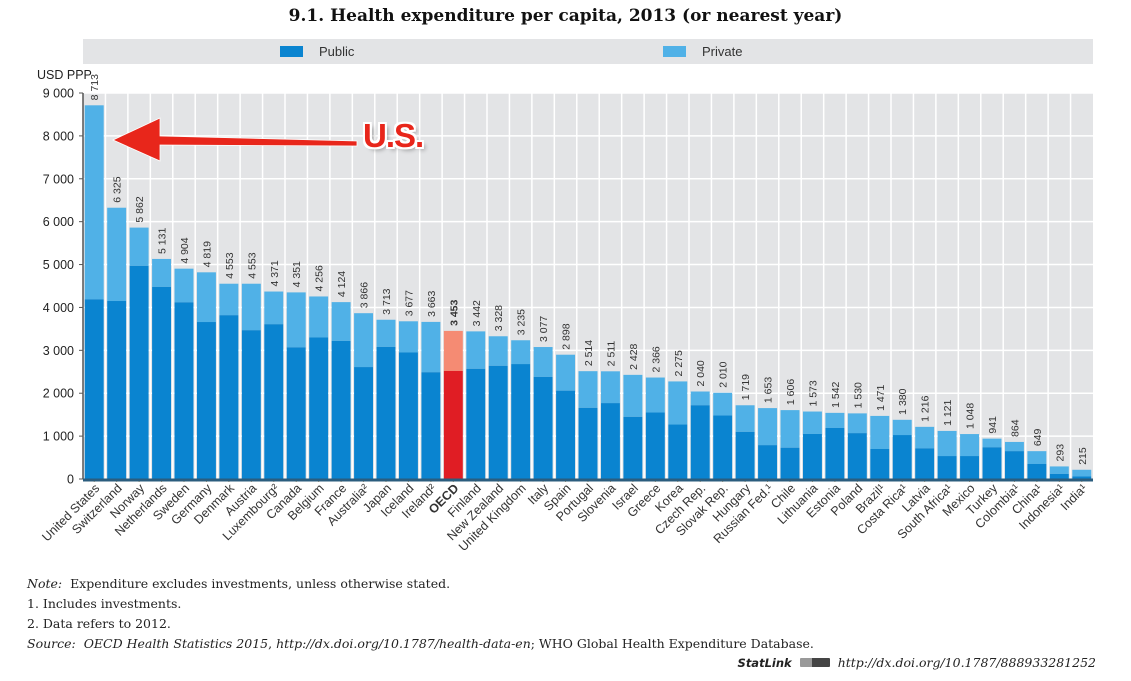 The image size is (1131, 681). What do you see at coordinates (275, 273) in the screenshot?
I see `bar-value-label: 4 371` at bounding box center [275, 273].